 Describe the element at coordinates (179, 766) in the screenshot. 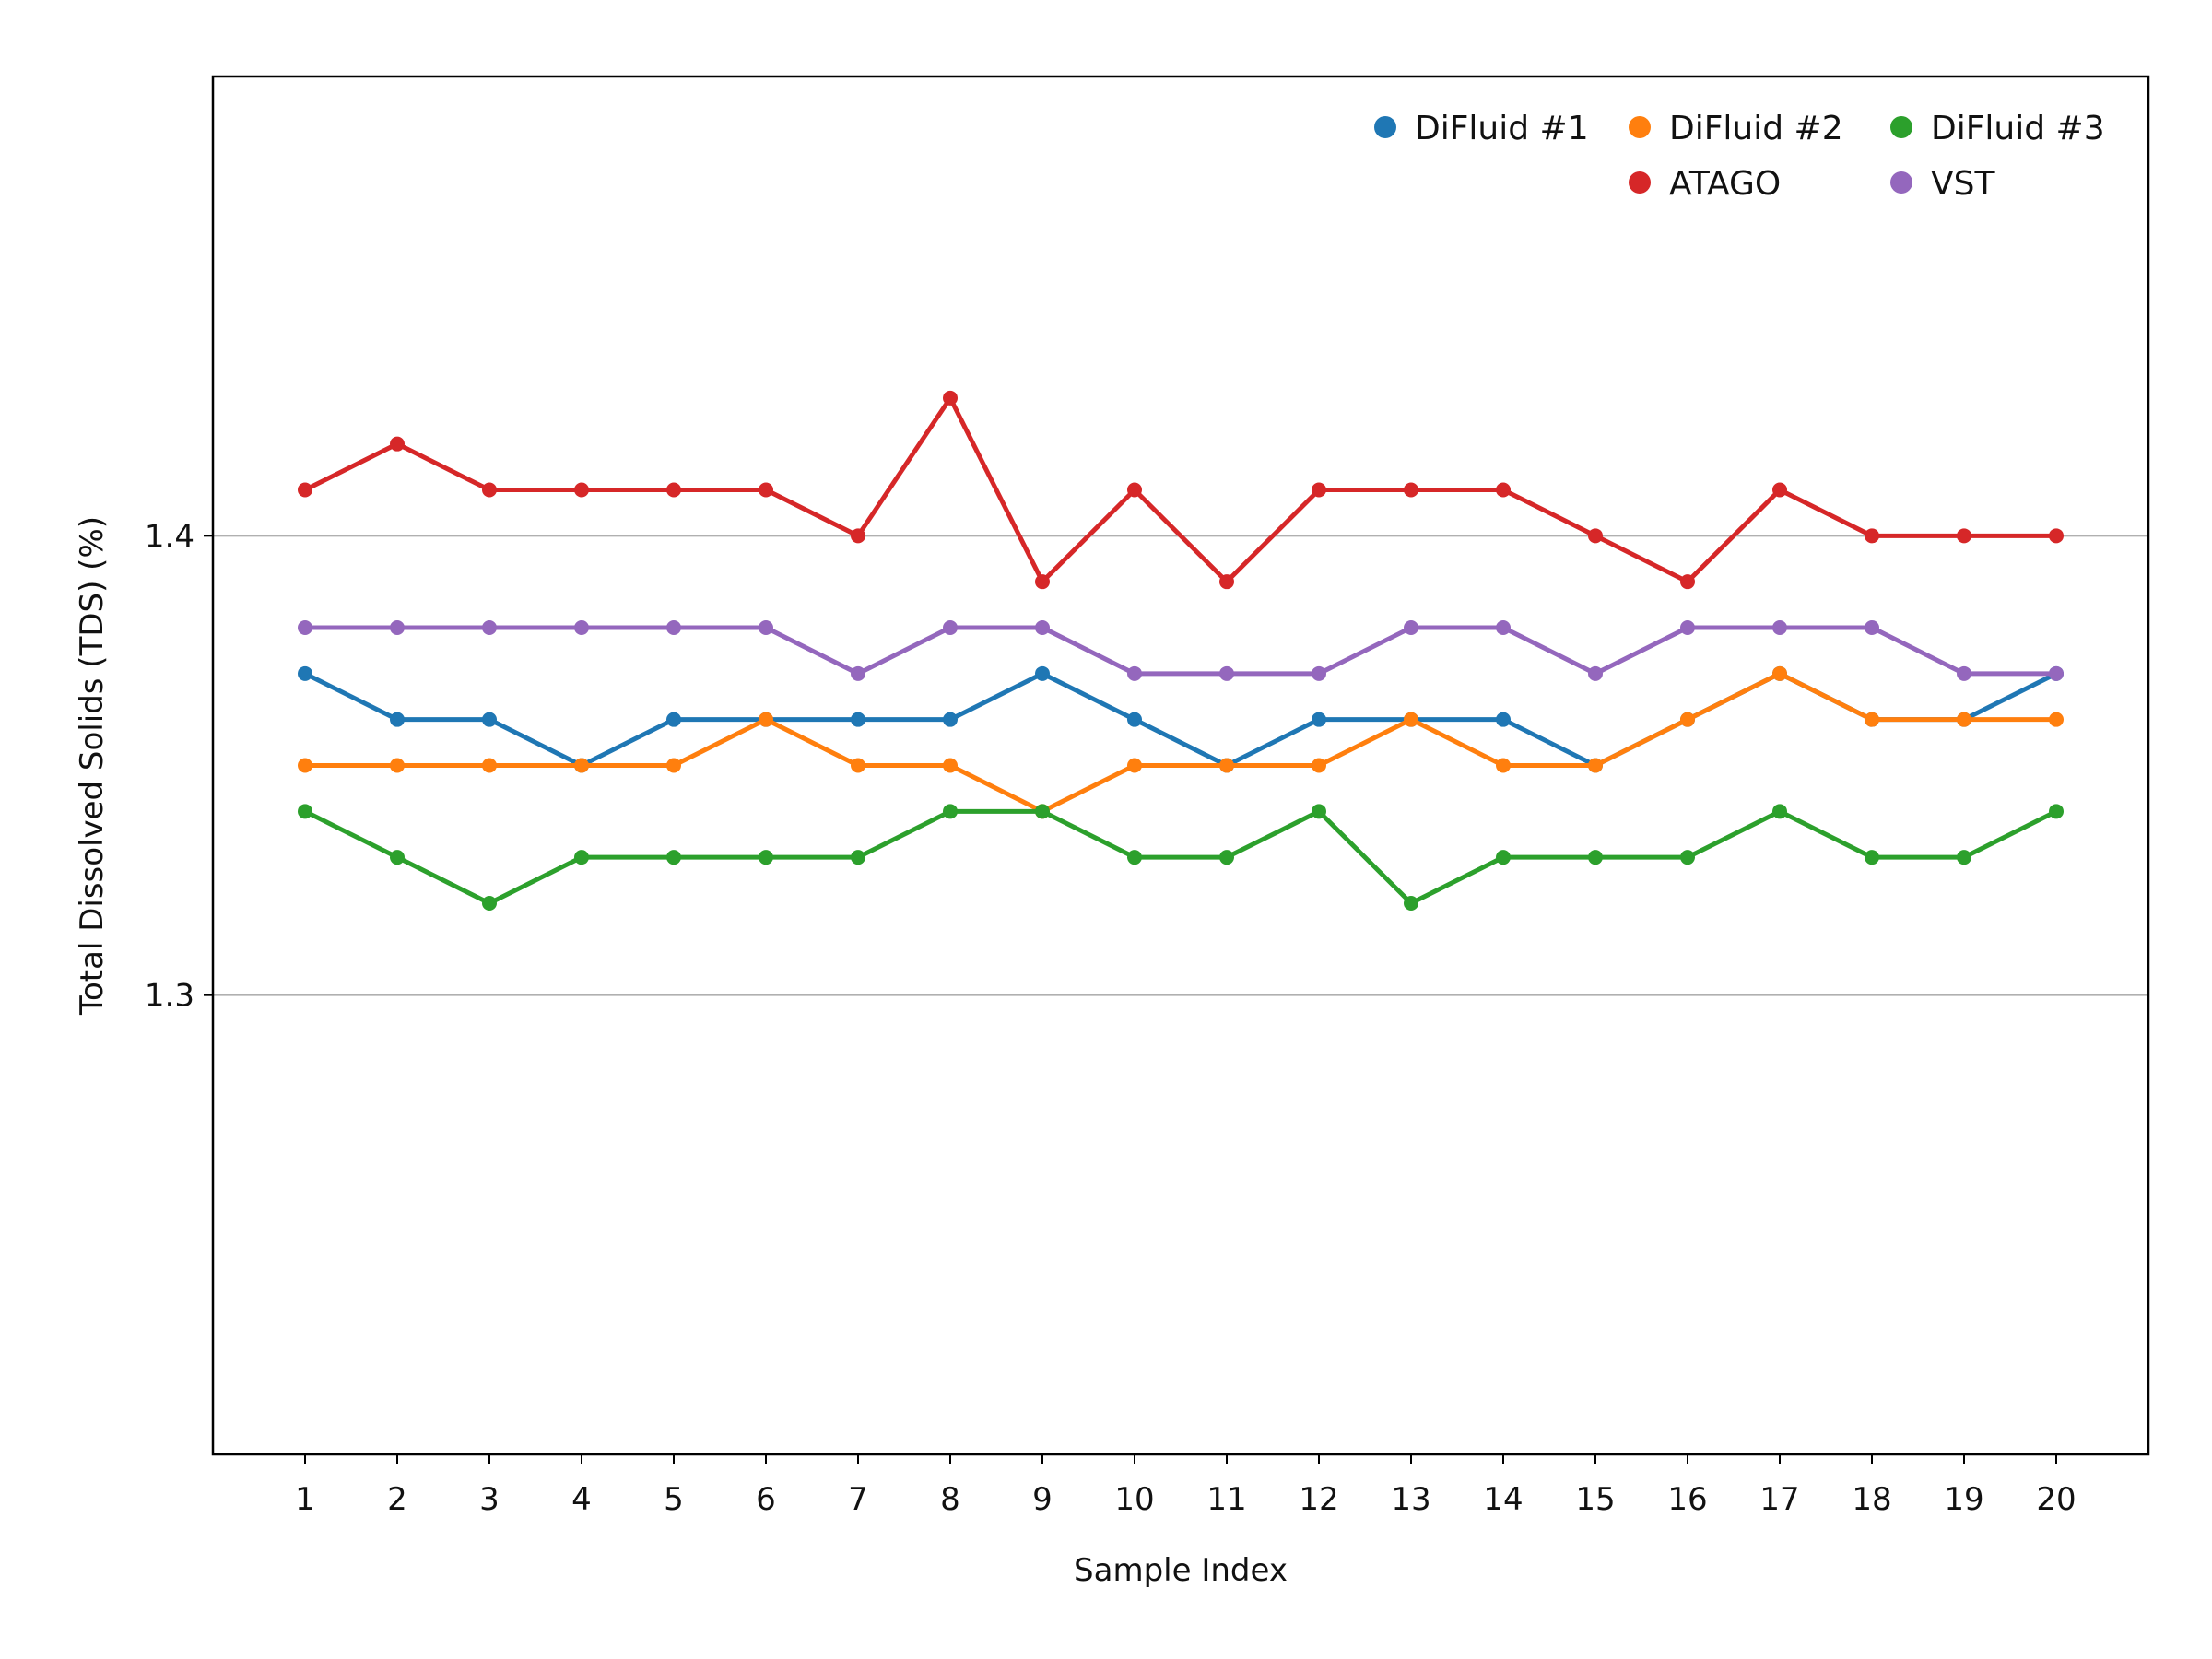

I see `y-axis-ticks: 1.3 1.4` at that location.